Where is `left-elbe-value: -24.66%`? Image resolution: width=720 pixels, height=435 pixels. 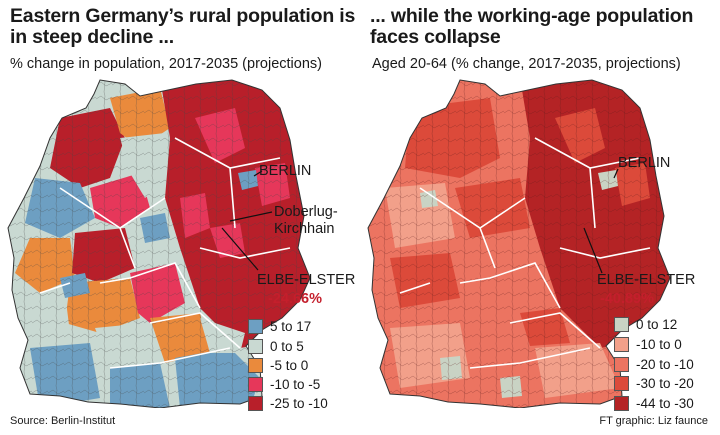
left-elbe-value: -24.66% is located at coordinates (295, 299).